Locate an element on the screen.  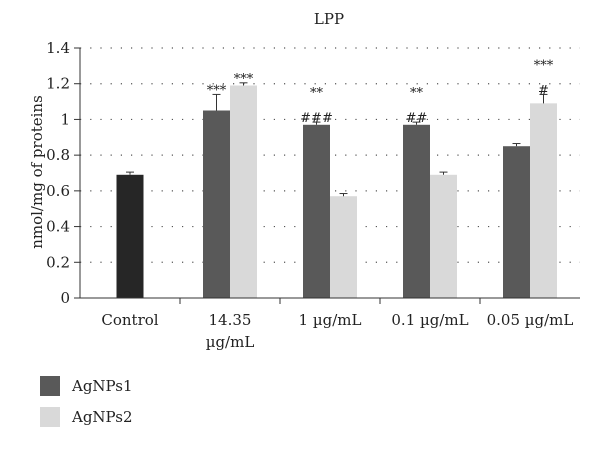
y-ticks: 0 0.2 0.4 0.6 0.8 1 1.2 1.4 is located at coordinates (63, 173).